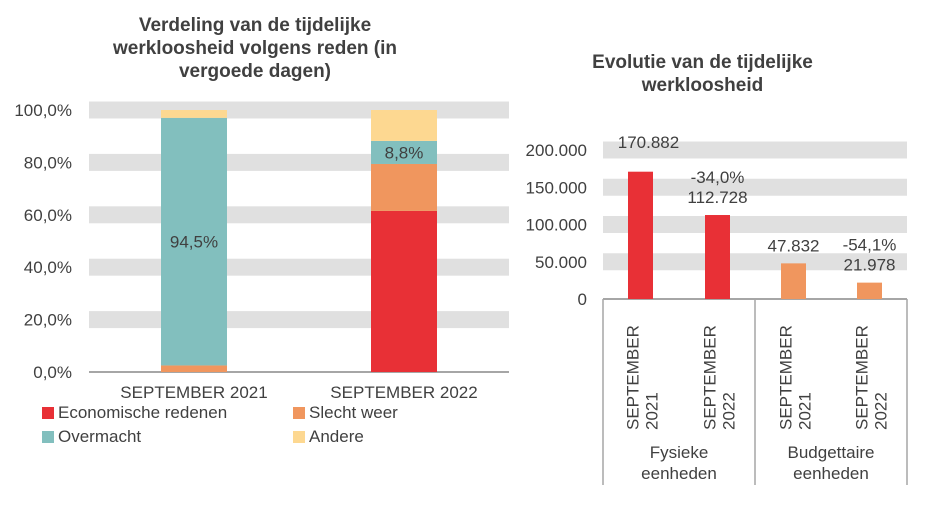  I want to click on data-label: 47.832, so click(794, 245).